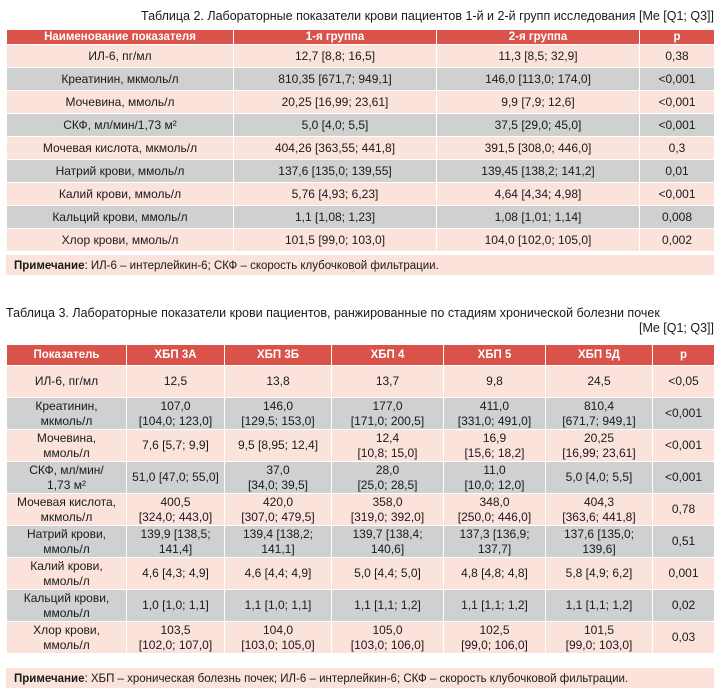 This screenshot has width=720, height=692. Describe the element at coordinates (387, 420) in the screenshot. I see `cell-line: [171,0; 200,5]` at that location.